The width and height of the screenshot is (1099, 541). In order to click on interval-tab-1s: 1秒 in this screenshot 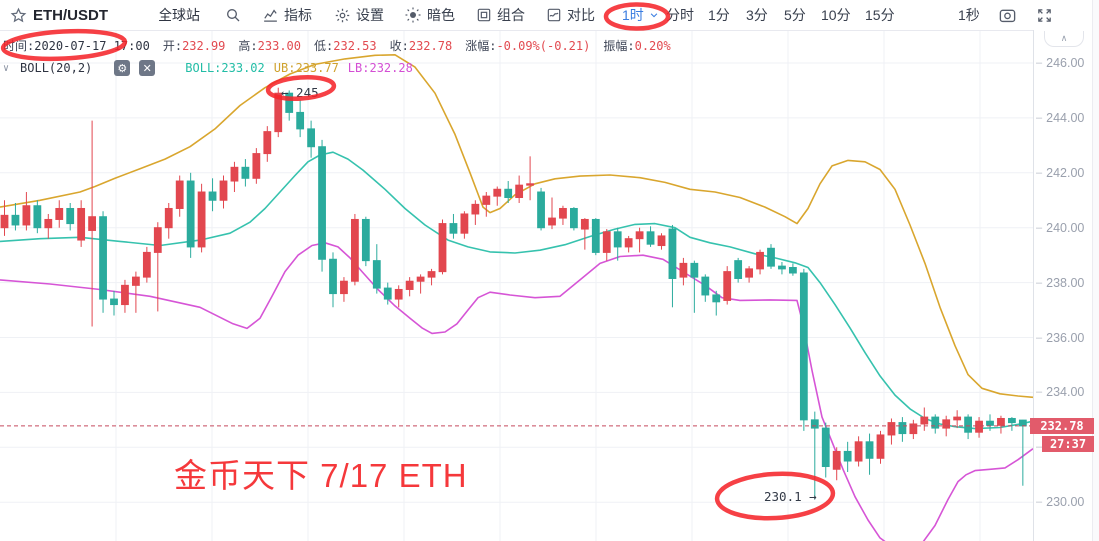, I will do `click(969, 15)`.